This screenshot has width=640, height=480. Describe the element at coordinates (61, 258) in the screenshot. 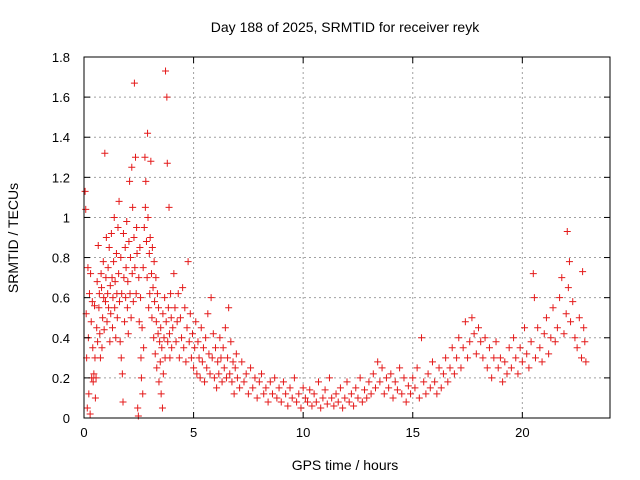

I see `y-tick-label: 0.8` at that location.